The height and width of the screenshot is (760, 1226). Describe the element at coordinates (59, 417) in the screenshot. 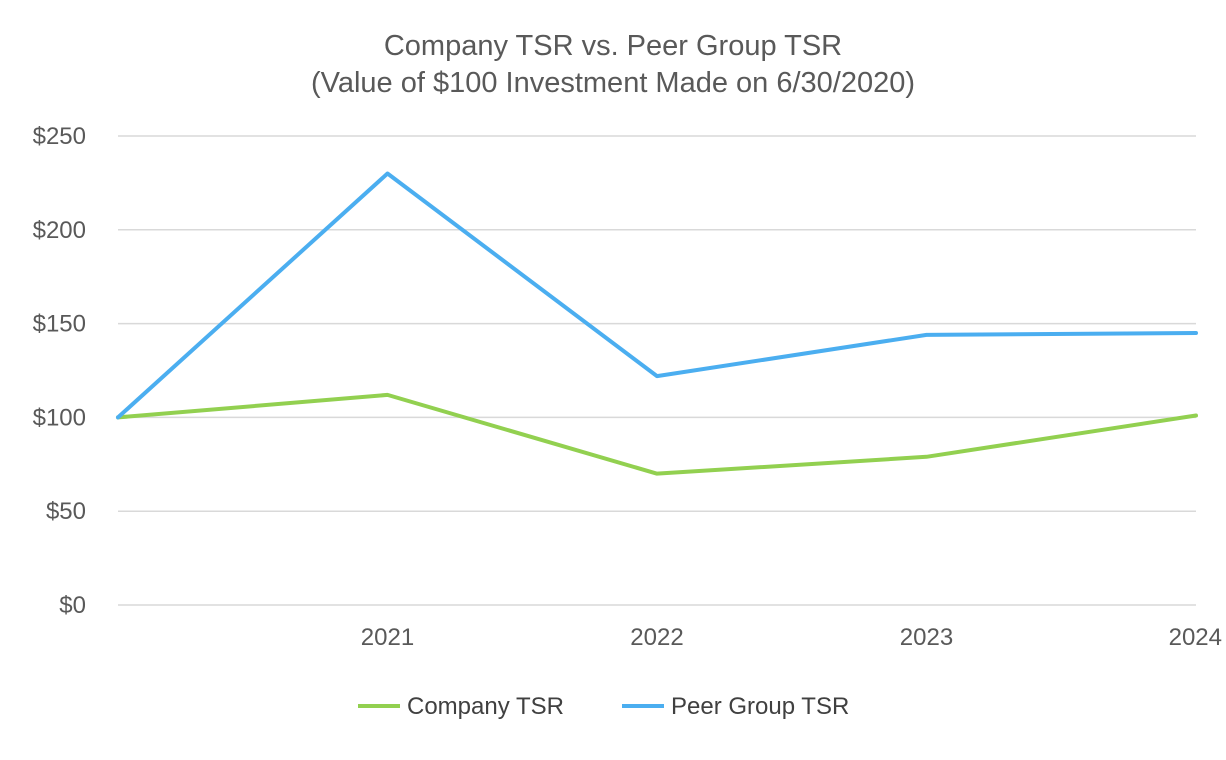

I see `y-tick-label: $100` at that location.